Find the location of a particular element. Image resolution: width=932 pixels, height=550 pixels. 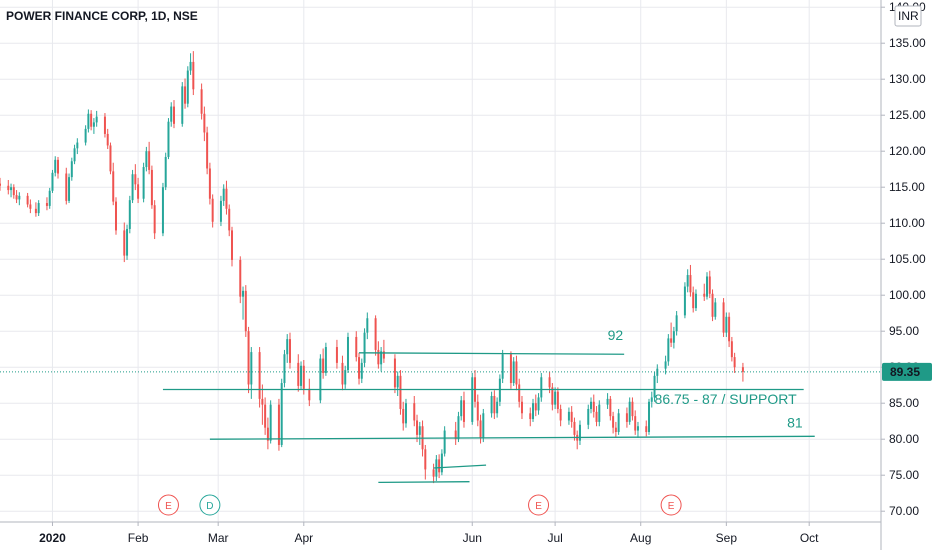

chart-annotation: 86.75 - 87 / SUPPORT is located at coordinates (726, 399).